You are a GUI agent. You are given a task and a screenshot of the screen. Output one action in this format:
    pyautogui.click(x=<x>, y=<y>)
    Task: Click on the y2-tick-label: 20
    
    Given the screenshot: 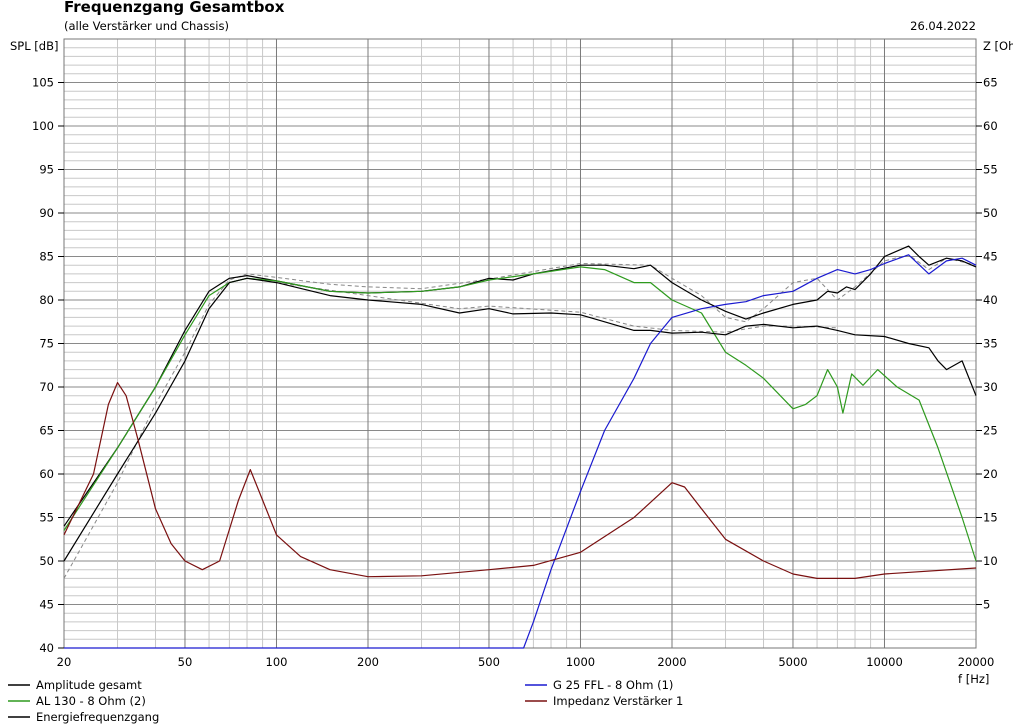 What is the action you would take?
    pyautogui.click(x=990, y=474)
    